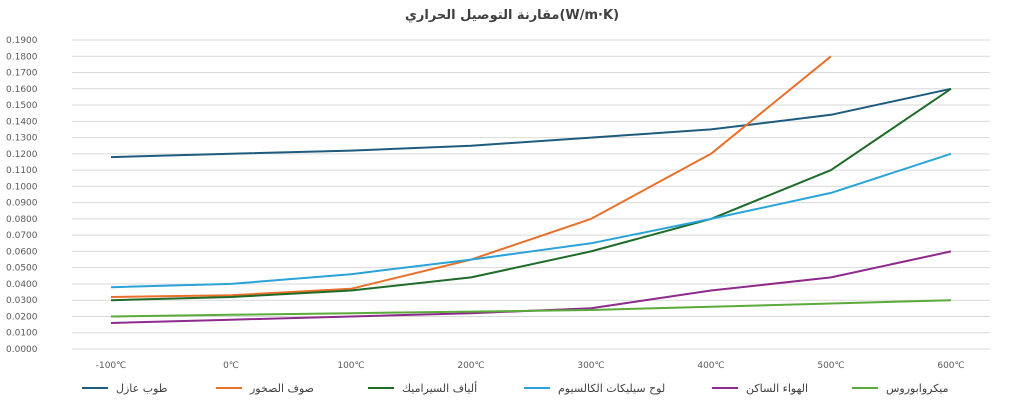 Image resolution: width=1024 pixels, height=410 pixels. Describe the element at coordinates (22, 122) in the screenshot. I see `y-tick-label: 0.1400` at that location.